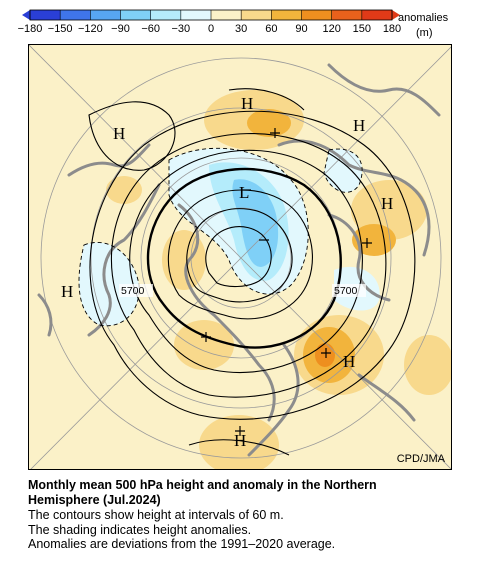  Describe the element at coordinates (26, 15) in the screenshot. I see `colorbar-left-arrow` at that location.